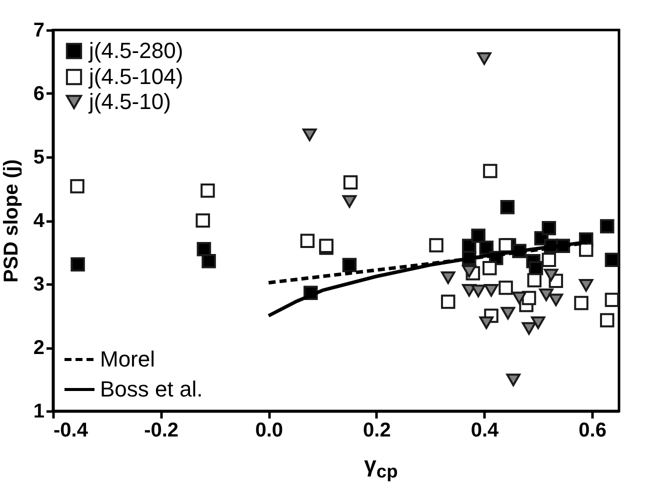 Image resolution: width=666 pixels, height=488 pixels. I want to click on x-tick-label: 0.4, so click(485, 431).